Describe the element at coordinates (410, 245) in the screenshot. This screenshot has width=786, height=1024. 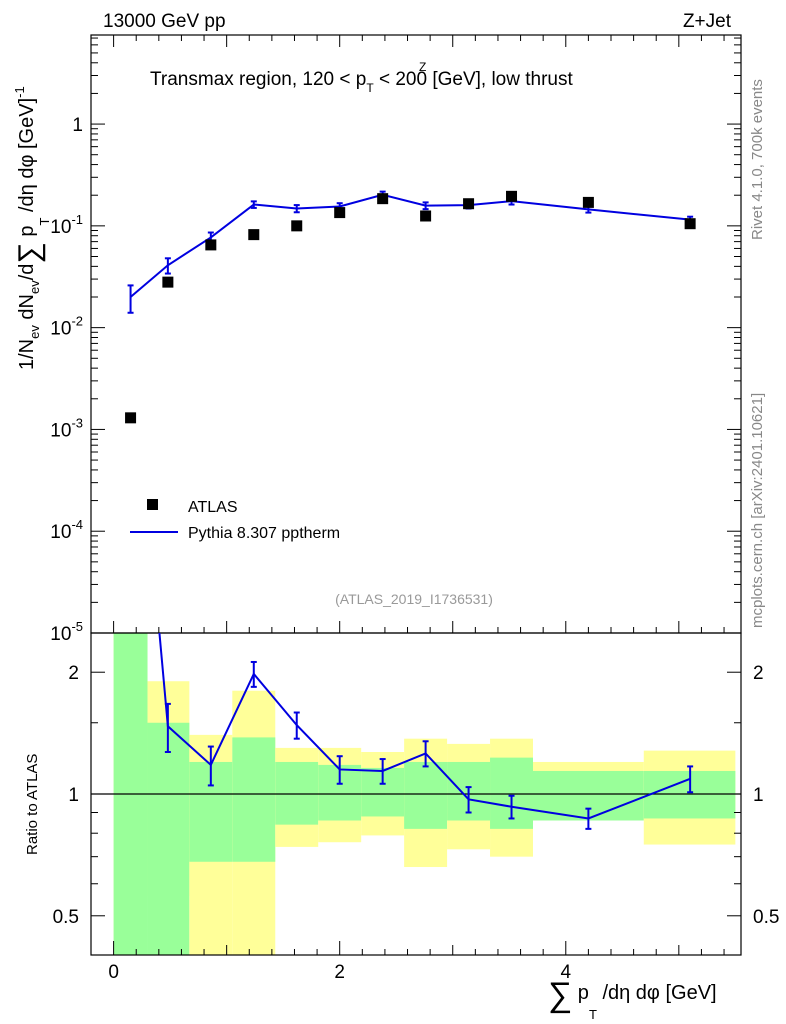
I see `mc-series-line` at that location.